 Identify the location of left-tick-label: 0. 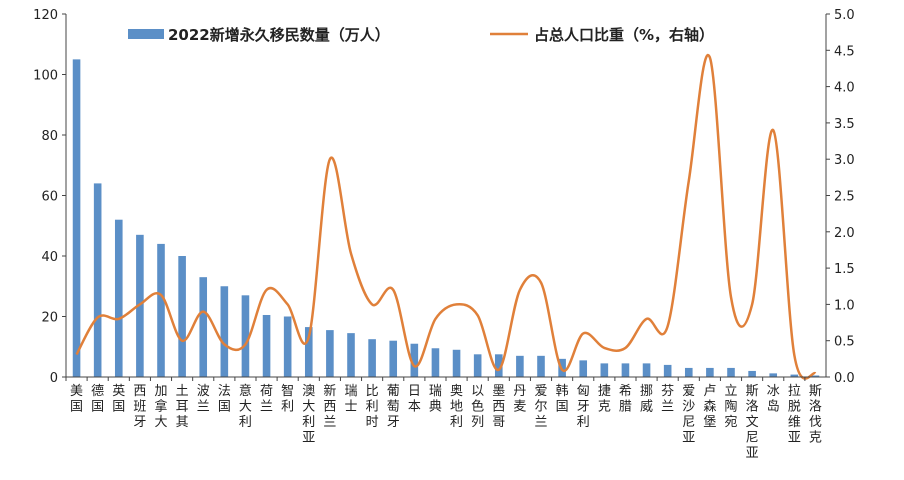
(54, 378).